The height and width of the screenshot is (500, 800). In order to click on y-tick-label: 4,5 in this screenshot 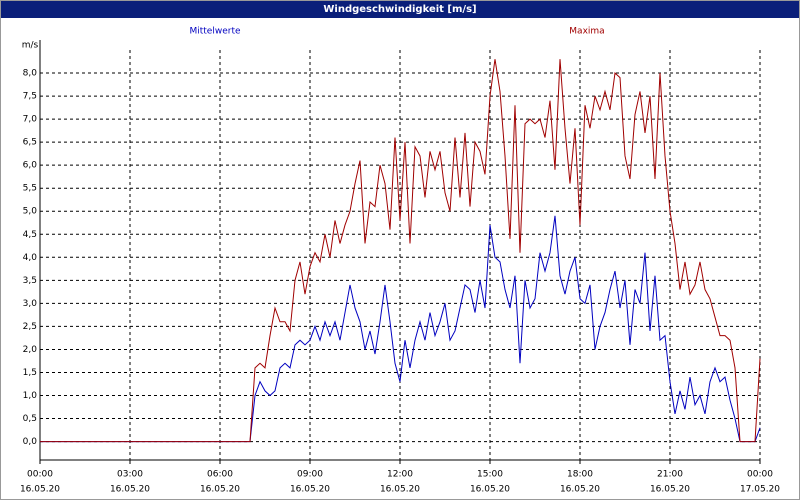, I will do `click(30, 235)`.